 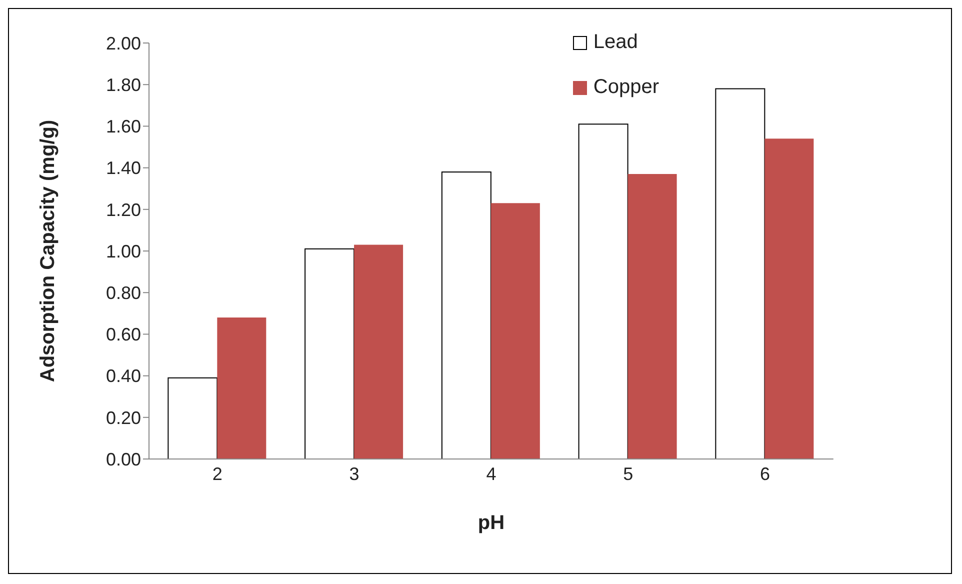 I want to click on y-tick-label: 1.40, so click(x=123, y=168).